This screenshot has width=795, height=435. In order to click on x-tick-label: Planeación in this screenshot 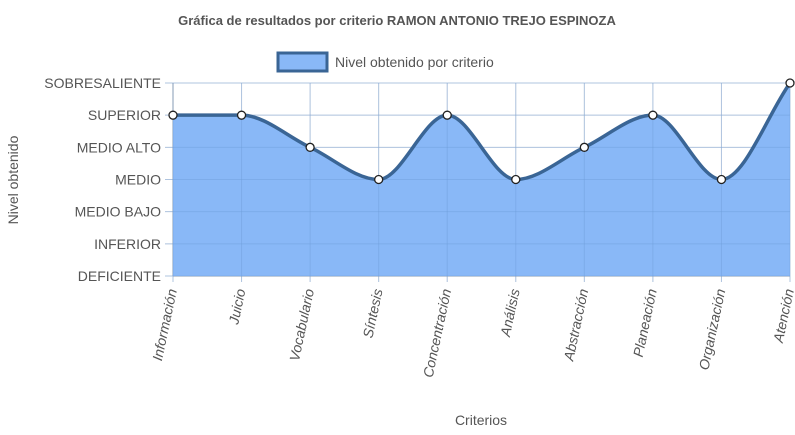, I will do `click(645, 322)`.